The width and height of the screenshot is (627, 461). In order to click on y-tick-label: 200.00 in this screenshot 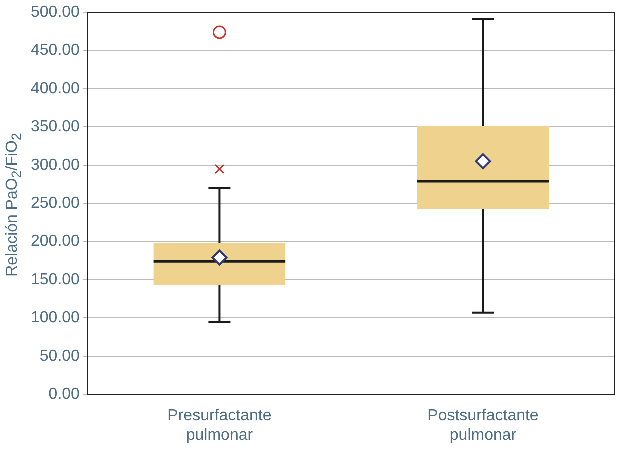, I will do `click(55, 241)`.